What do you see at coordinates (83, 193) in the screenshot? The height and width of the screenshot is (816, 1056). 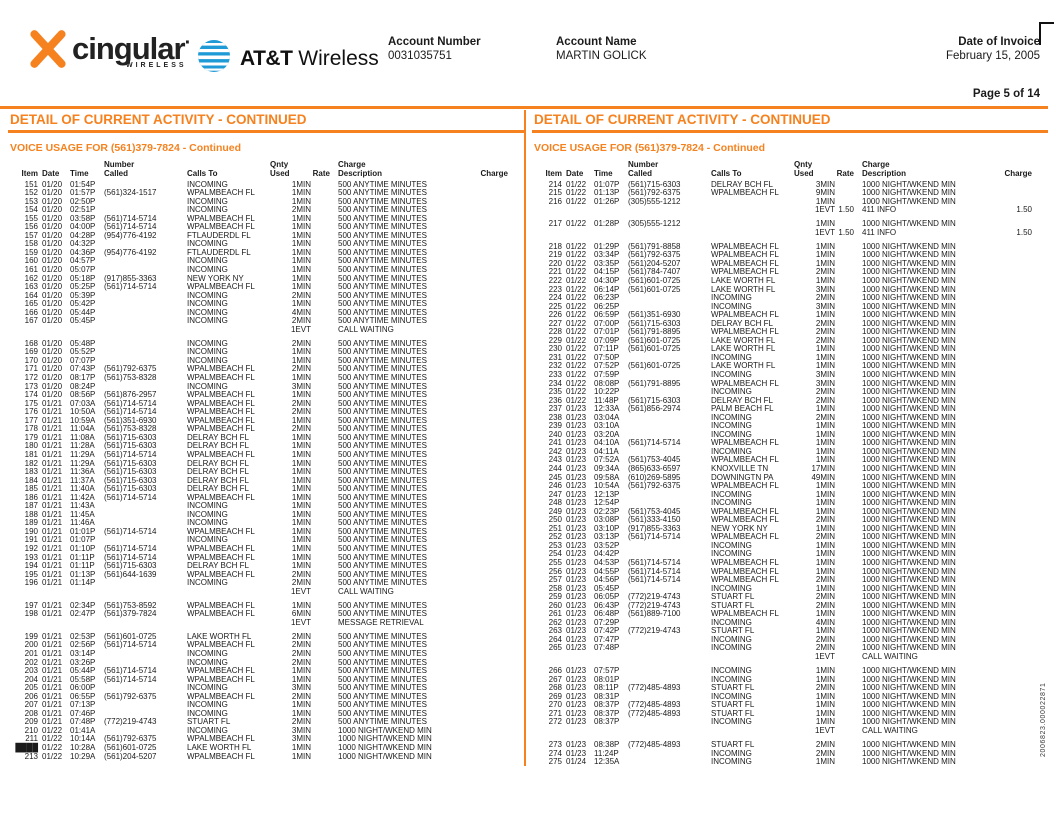 I see `cell-time: 01:57P` at bounding box center [83, 193].